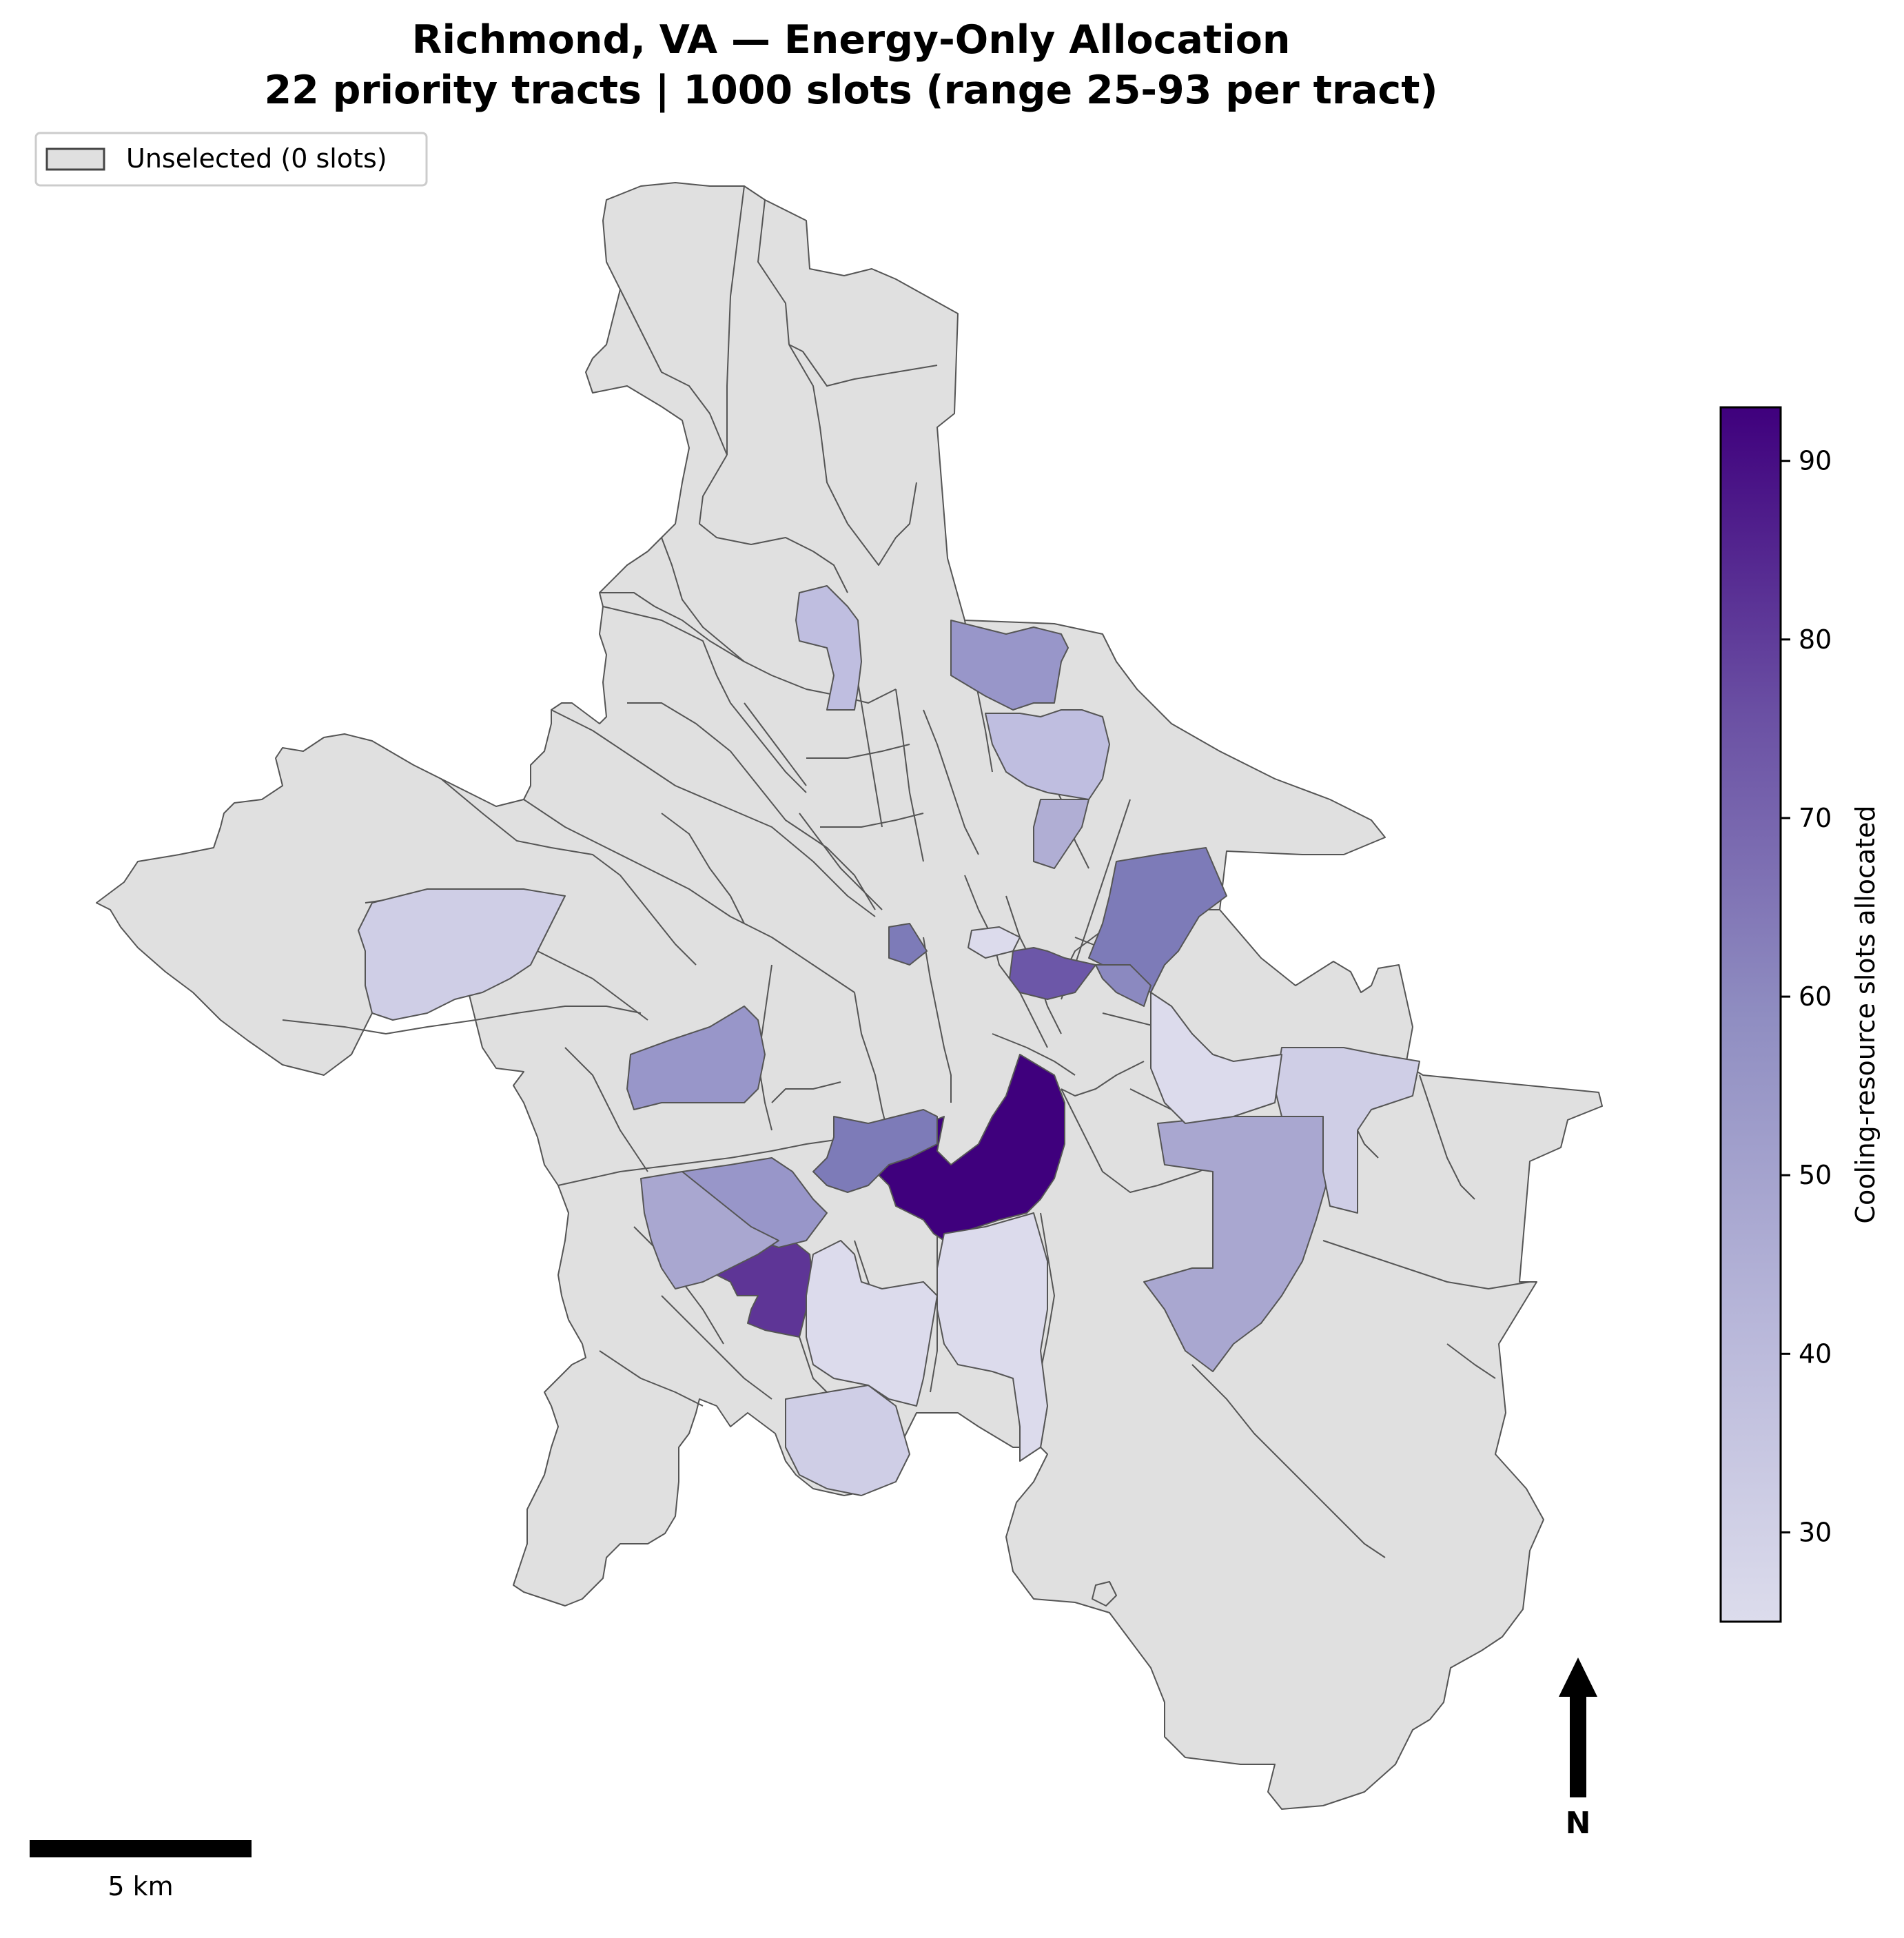 The width and height of the screenshot is (1904, 1938). I want to click on tract-center-lightest, so click(994, 942).